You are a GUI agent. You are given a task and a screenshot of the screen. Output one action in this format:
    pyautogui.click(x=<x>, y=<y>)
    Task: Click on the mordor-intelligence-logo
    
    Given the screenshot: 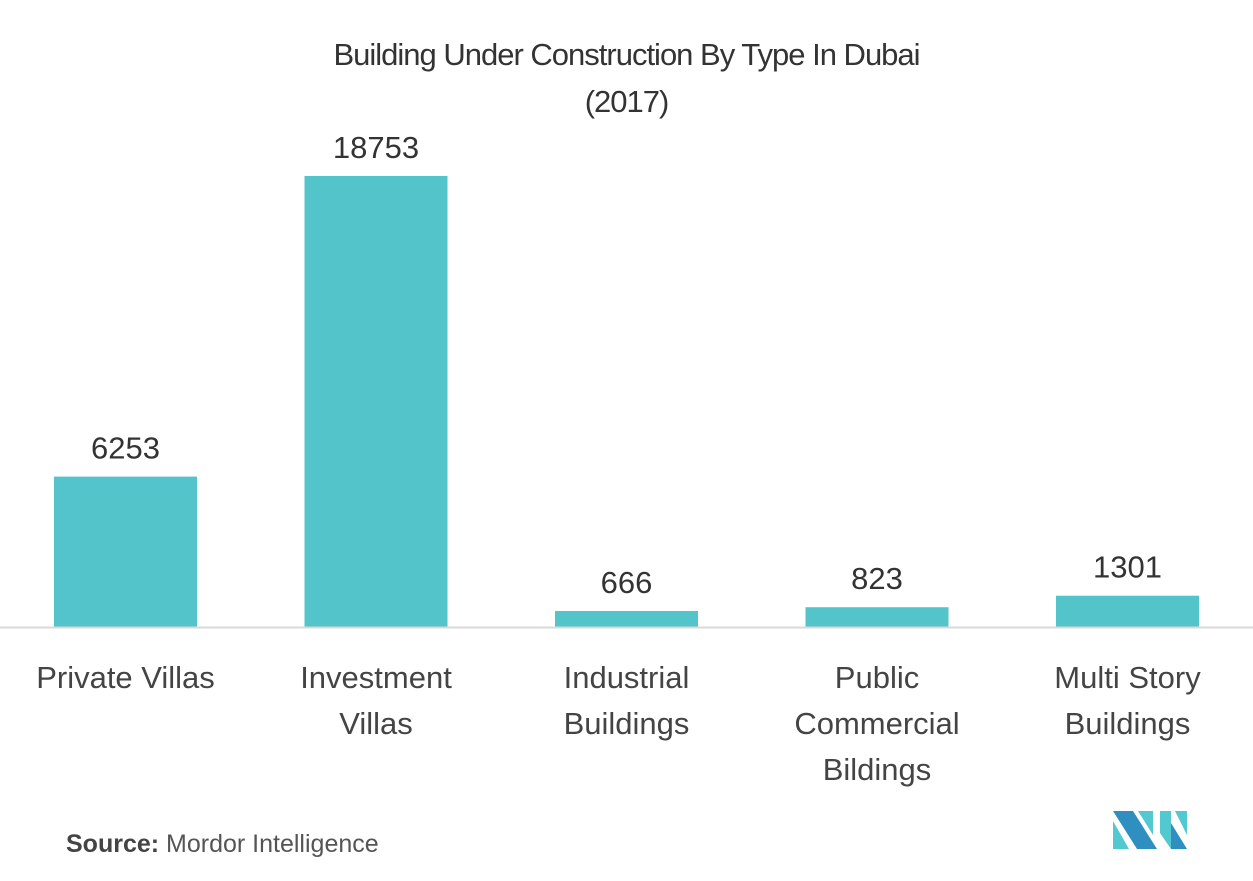 What is the action you would take?
    pyautogui.click(x=1150, y=830)
    